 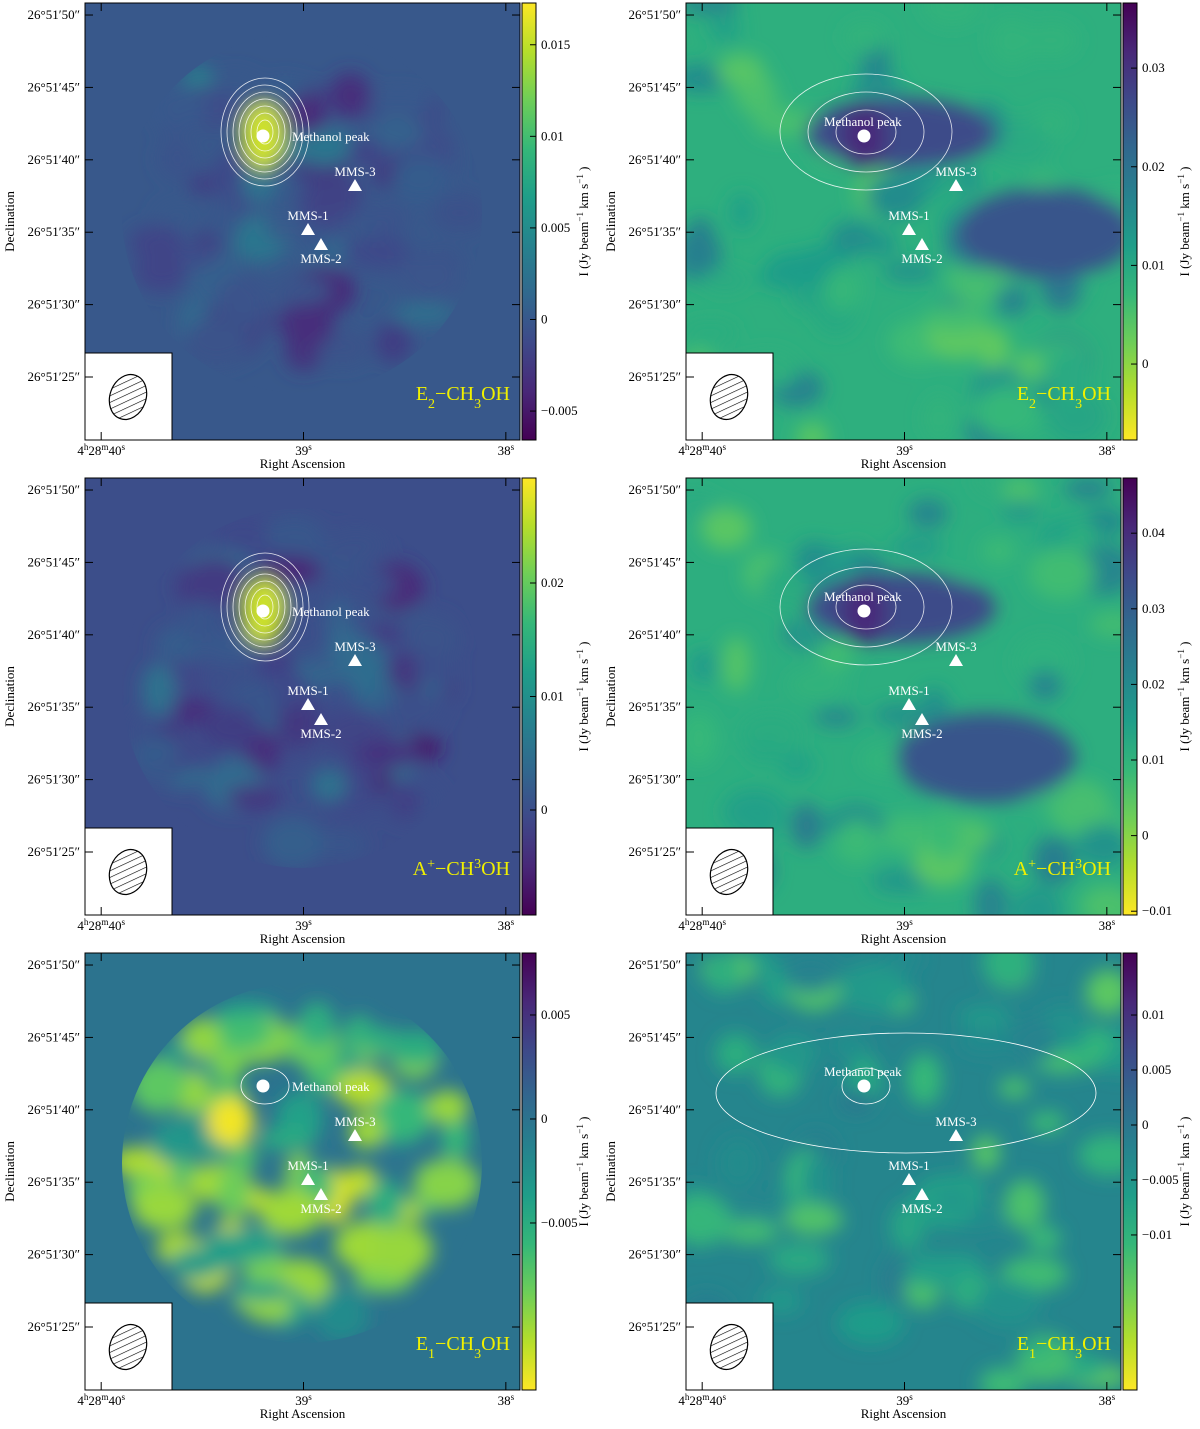 What do you see at coordinates (54, 159) in the screenshot?
I see `y-tick-label: 26°51′40″` at bounding box center [54, 159].